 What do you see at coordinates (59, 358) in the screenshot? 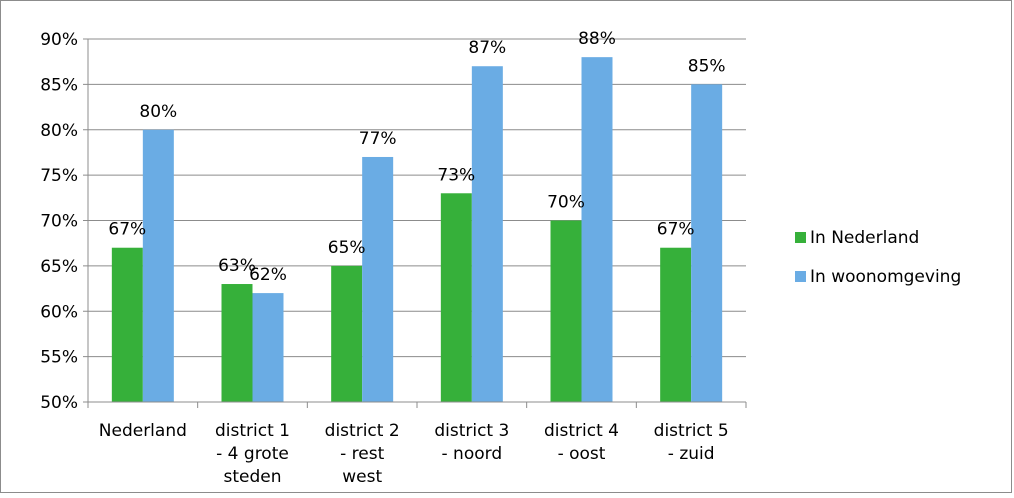
I see `y-tick-label: 55%` at bounding box center [59, 358].